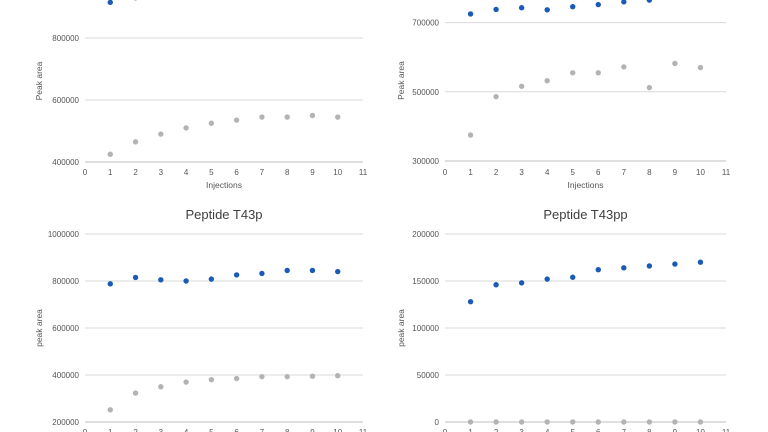 This screenshot has width=768, height=432. I want to click on y-tick-label: 100000, so click(425, 328).